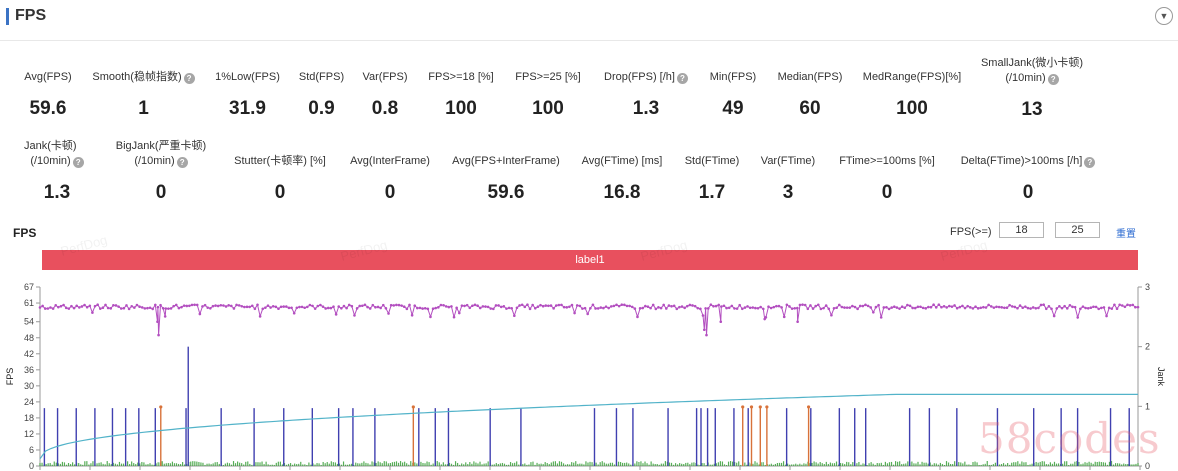 This screenshot has width=1178, height=471. What do you see at coordinates (25, 233) in the screenshot?
I see `chart-title: FPS` at bounding box center [25, 233].